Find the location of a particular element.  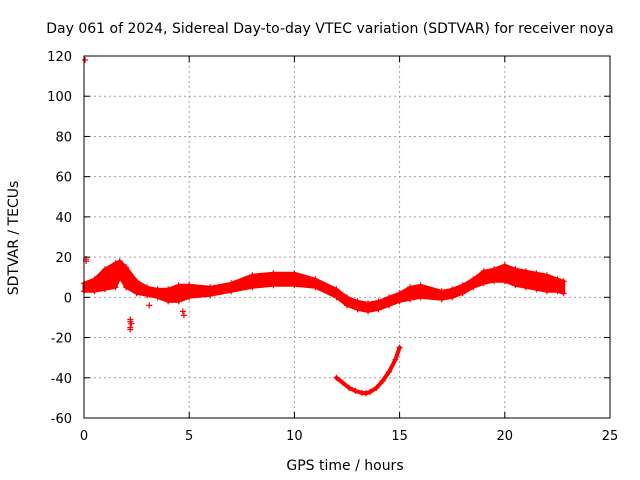

y-tick-label: 40 is located at coordinates (63, 218).